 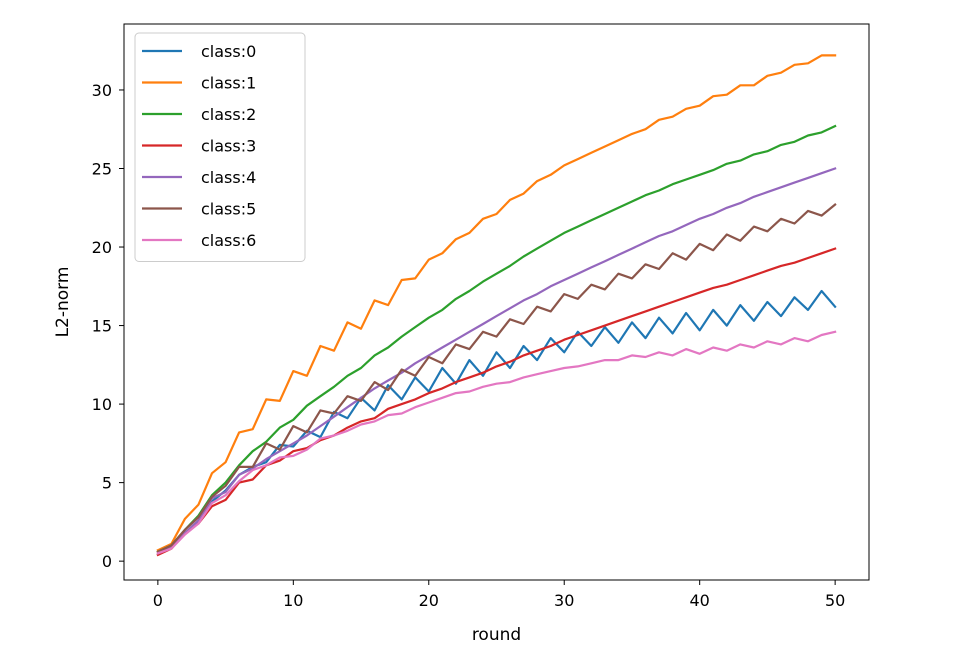 What do you see at coordinates (700, 600) in the screenshot?
I see `x-tick-label: 40` at bounding box center [700, 600].